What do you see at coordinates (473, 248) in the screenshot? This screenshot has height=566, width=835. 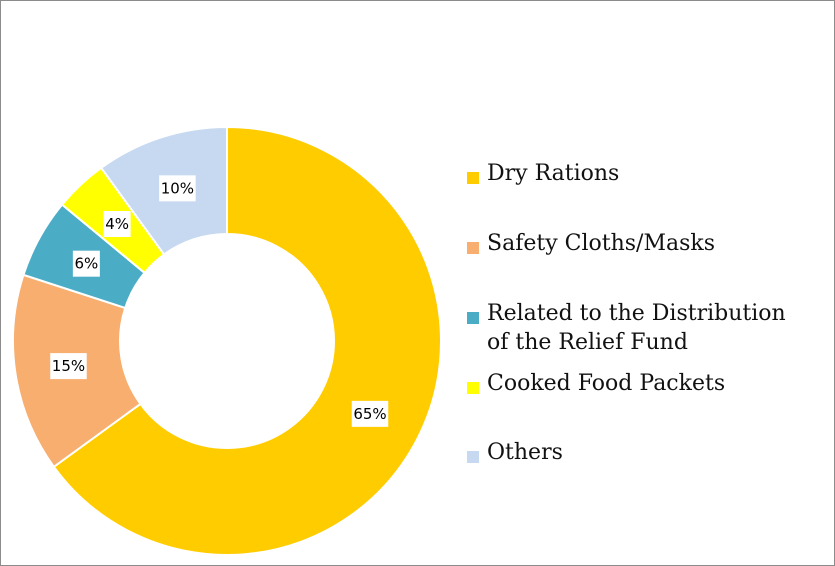 I see `legend-swatch-safety-cloths` at bounding box center [473, 248].